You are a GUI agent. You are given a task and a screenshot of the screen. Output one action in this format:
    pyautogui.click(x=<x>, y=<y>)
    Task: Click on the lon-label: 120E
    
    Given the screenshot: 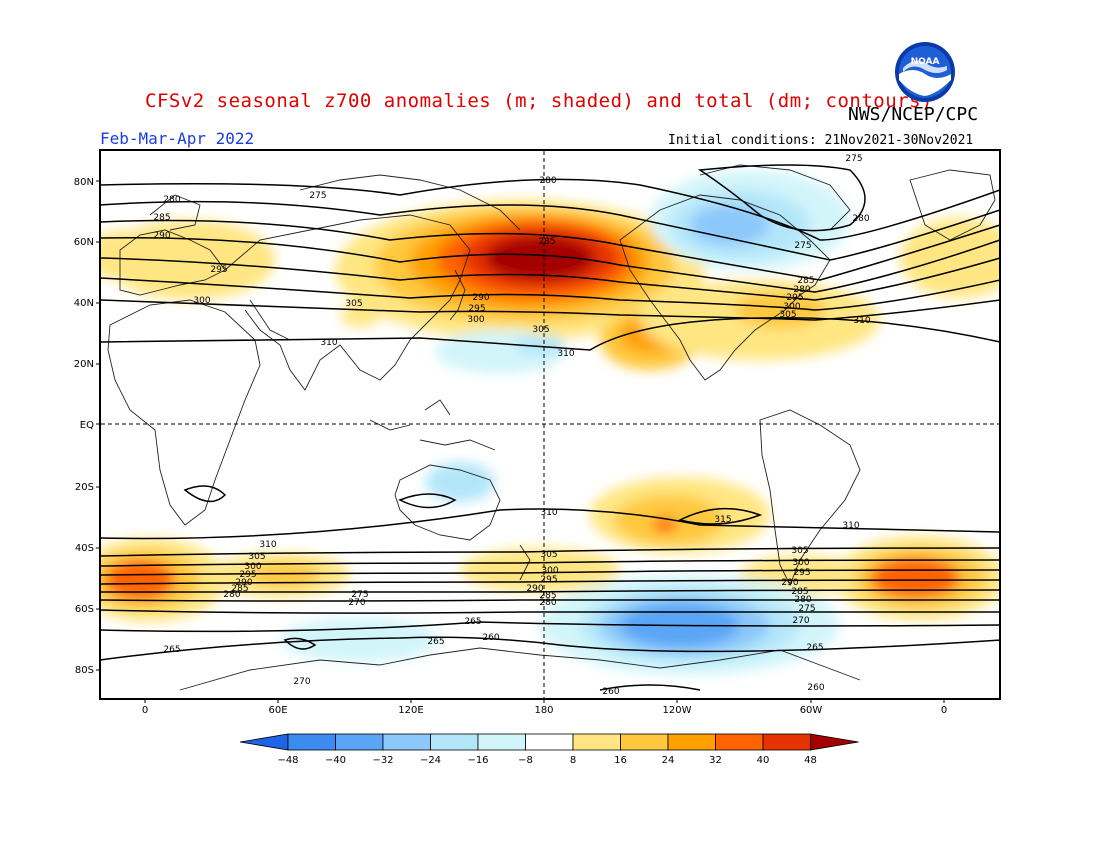 What is the action you would take?
    pyautogui.click(x=410, y=710)
    